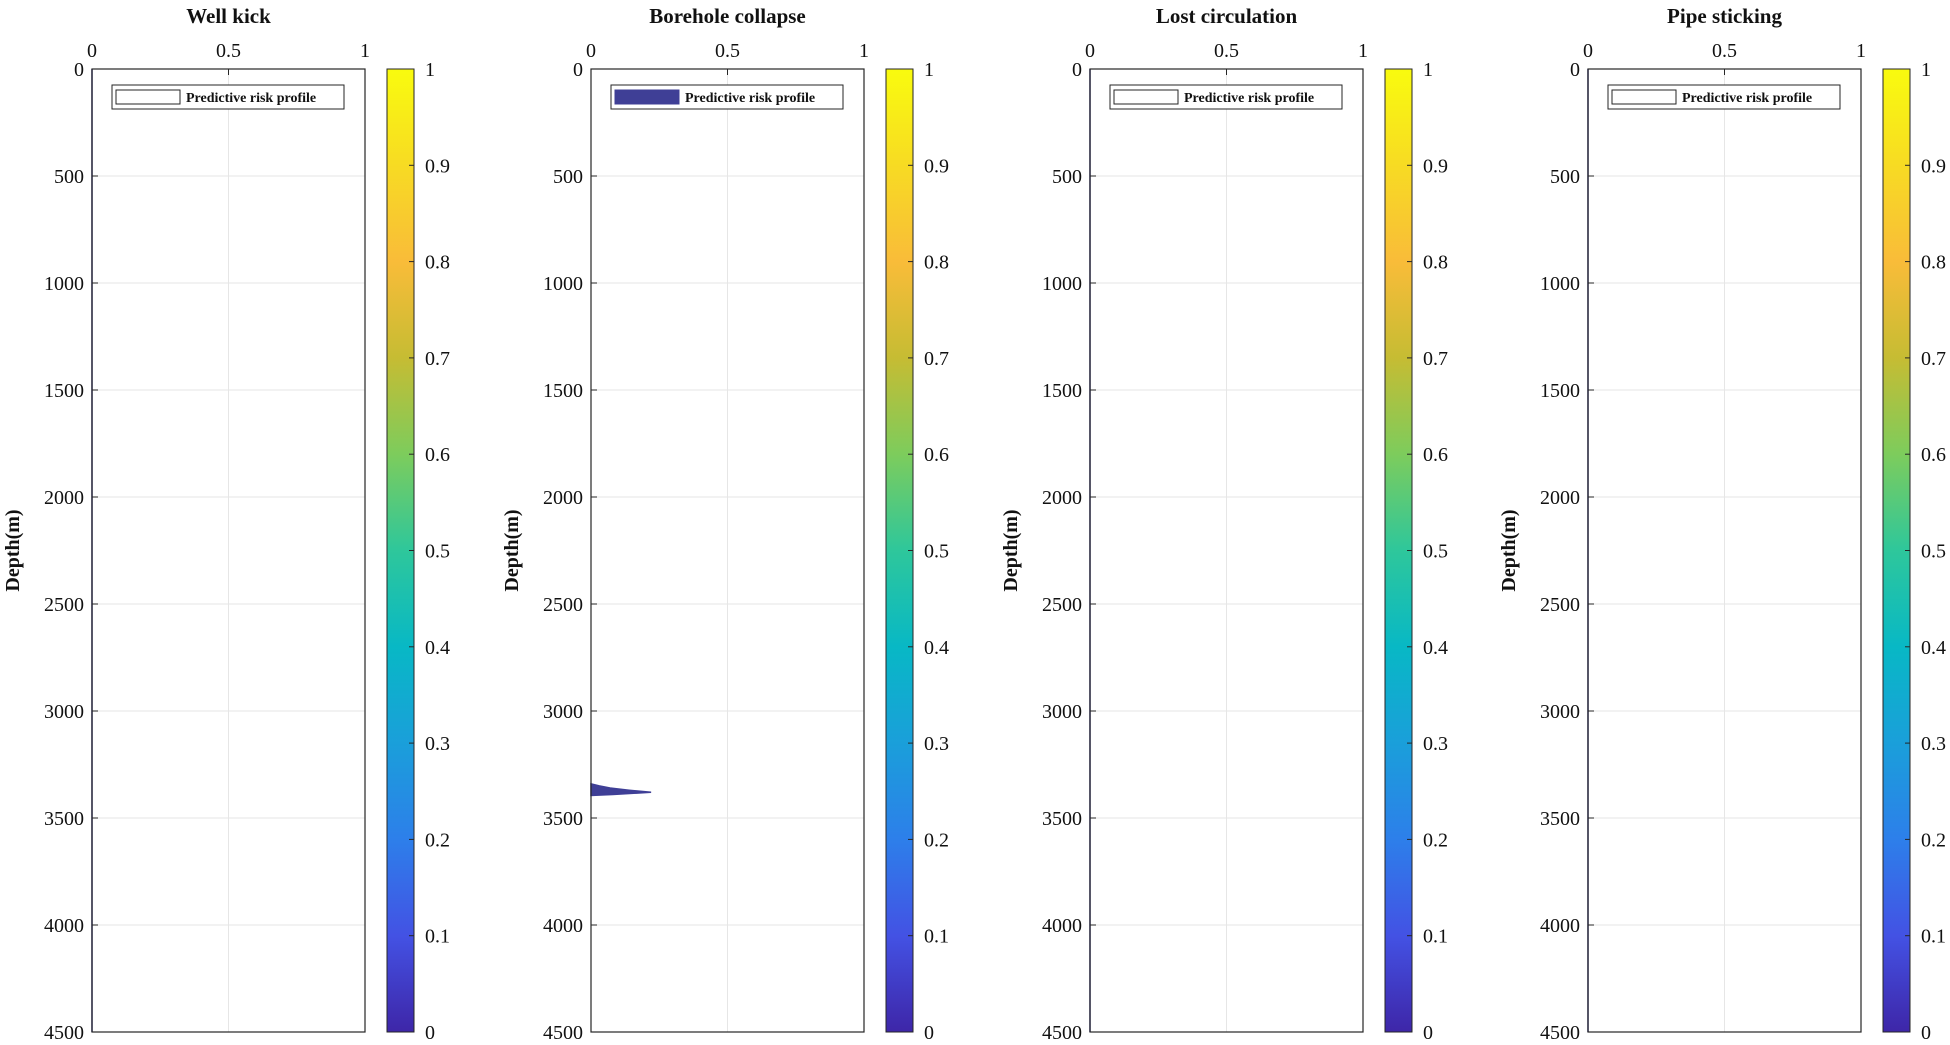 This screenshot has width=1950, height=1045. I want to click on y-tick-label: 500, so click(1067, 177).